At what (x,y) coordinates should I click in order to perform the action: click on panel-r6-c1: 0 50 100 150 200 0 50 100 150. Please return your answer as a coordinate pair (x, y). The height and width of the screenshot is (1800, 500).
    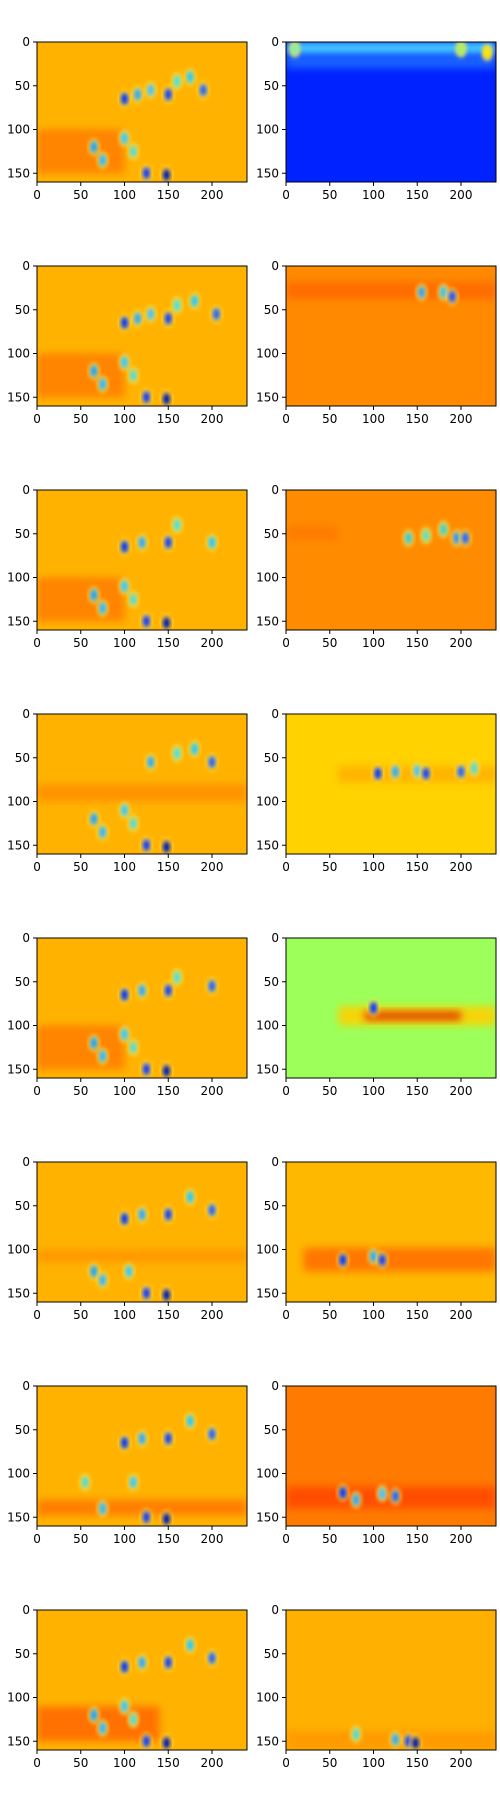
    Looking at the image, I should click on (376, 1462).